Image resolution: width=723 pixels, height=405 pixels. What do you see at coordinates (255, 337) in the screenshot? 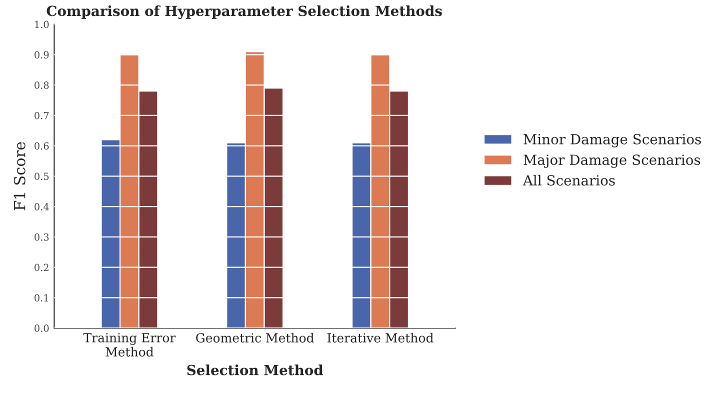
I see `x-tick-label: Geometric Method` at bounding box center [255, 337].